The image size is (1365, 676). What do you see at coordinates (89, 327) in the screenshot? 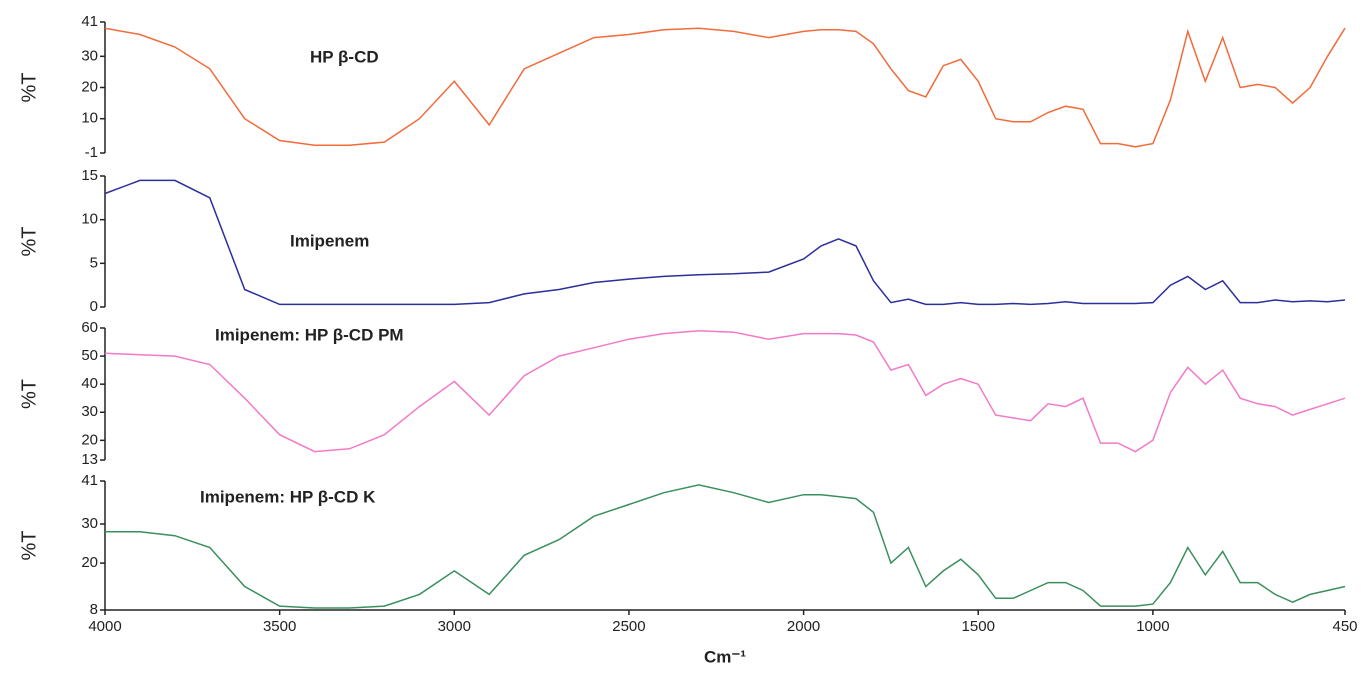
I see `y-tick-label: 60` at bounding box center [89, 327].